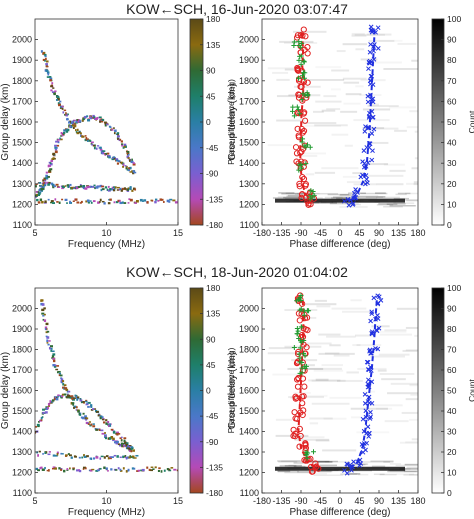  Describe the element at coordinates (249, 370) in the screenshot. I see `y-tick-label: 1700` at that location.